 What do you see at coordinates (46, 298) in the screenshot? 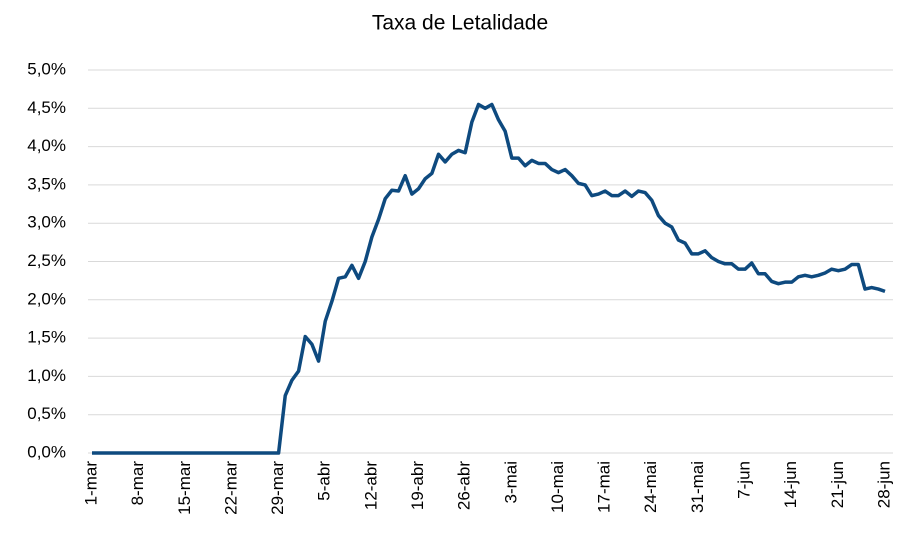
I see `y-tick-label: 2,0%` at bounding box center [46, 298].